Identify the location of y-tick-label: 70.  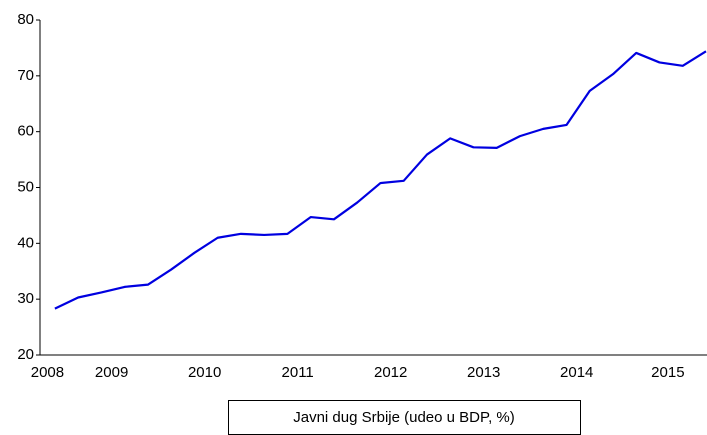
(25, 75).